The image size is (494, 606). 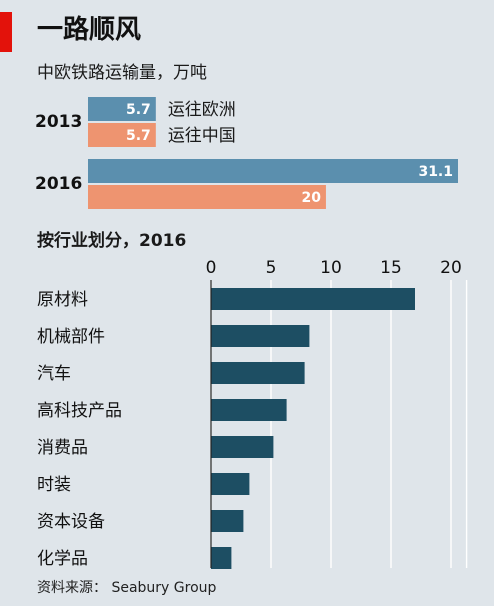 What do you see at coordinates (451, 268) in the screenshot?
I see `x-tick-label-20: 20` at bounding box center [451, 268].